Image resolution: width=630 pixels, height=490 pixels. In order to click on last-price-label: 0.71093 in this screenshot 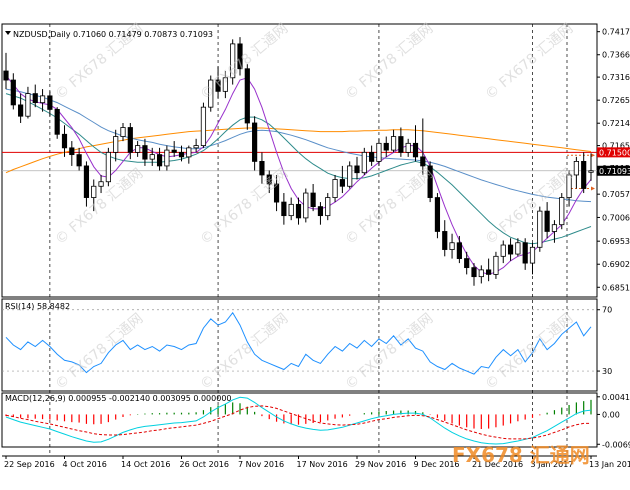, I will do `click(614, 171)`.